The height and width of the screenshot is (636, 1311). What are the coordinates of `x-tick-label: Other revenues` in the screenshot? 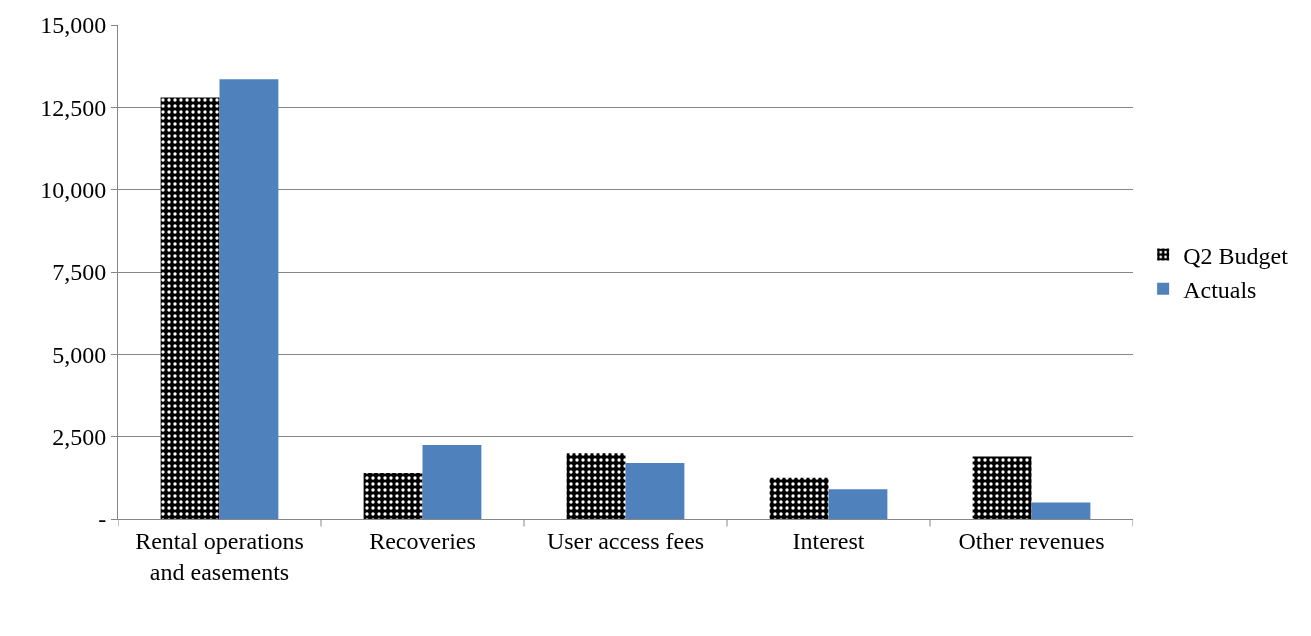 It's located at (1031, 540).